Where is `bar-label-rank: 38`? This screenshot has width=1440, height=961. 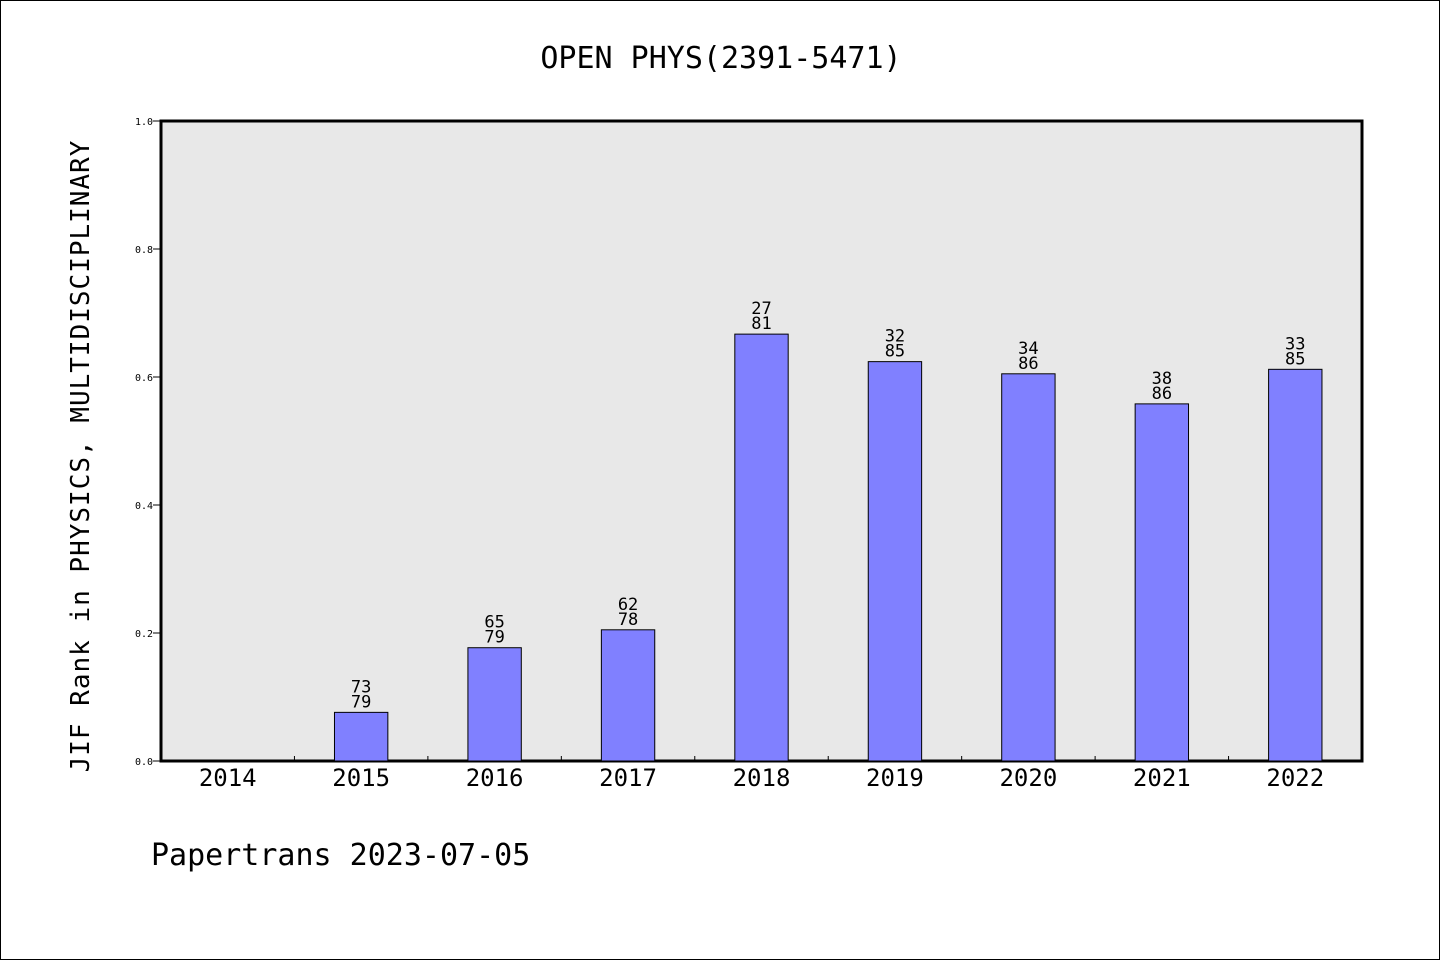
bar-label-rank: 38 is located at coordinates (1162, 379).